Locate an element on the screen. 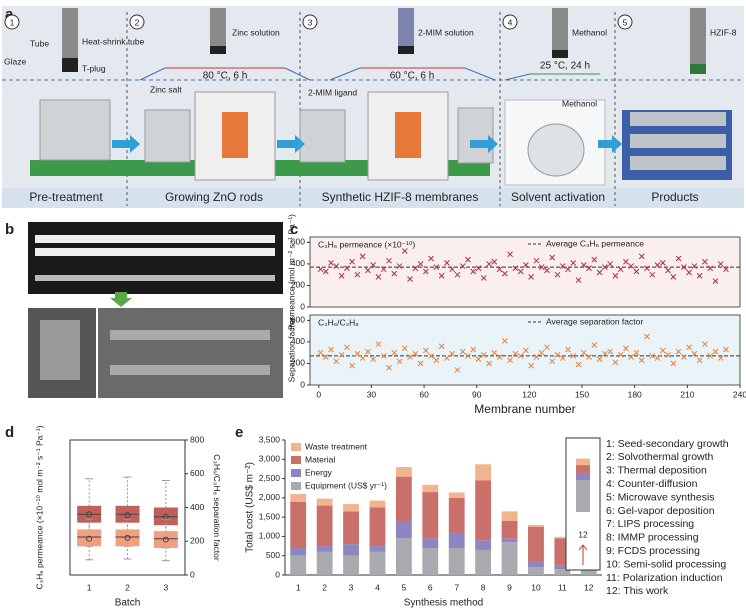 The width and height of the screenshot is (746, 610). y-tick-label: 600 is located at coordinates (298, 320).